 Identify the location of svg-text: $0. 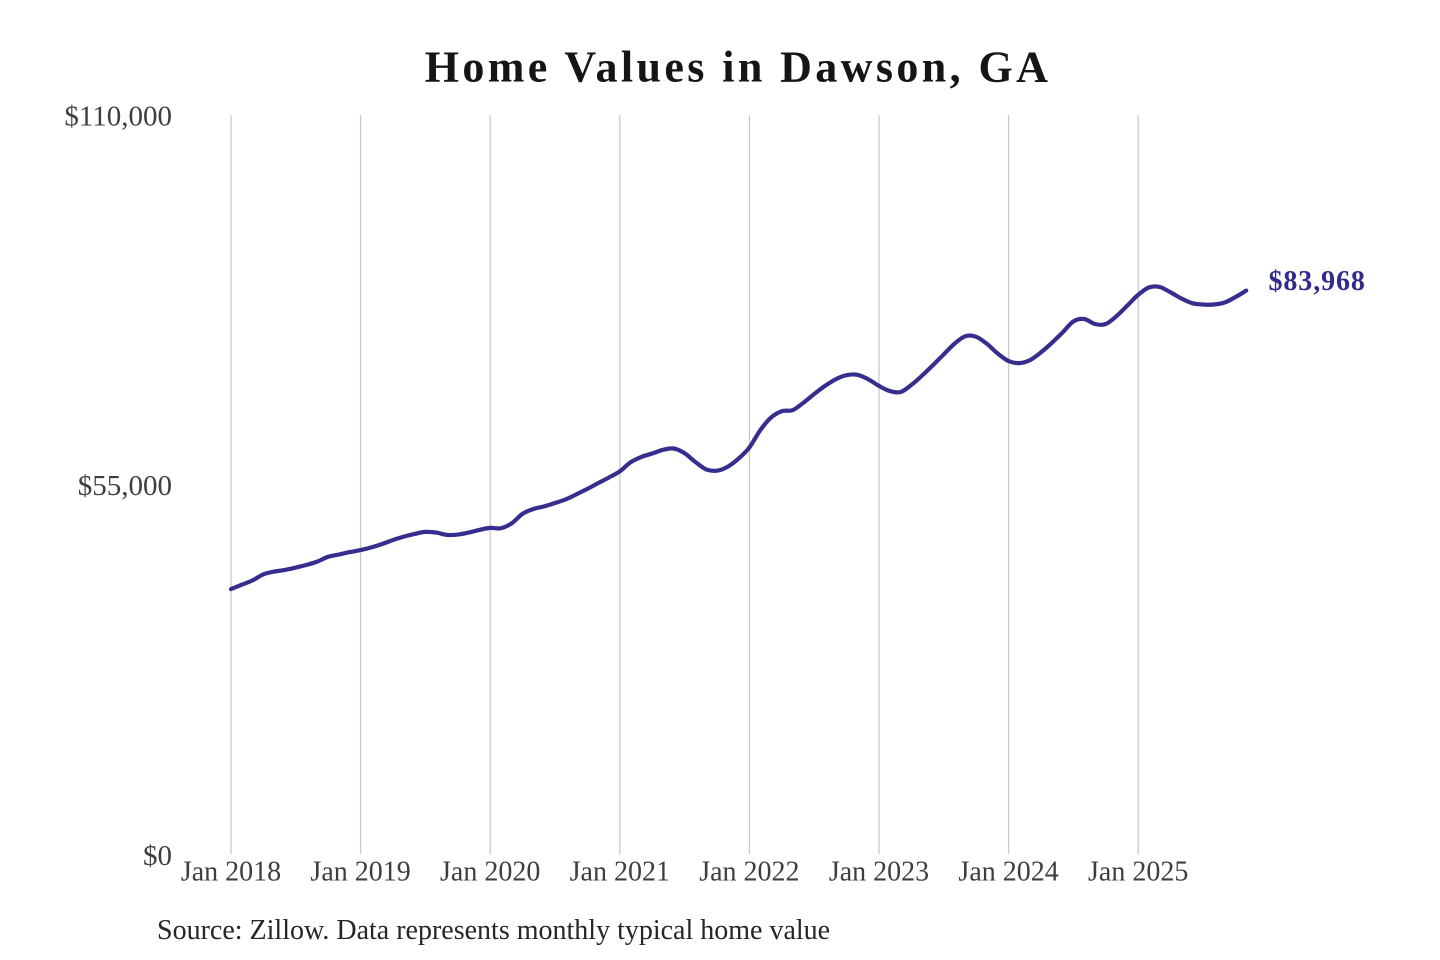
(157, 856).